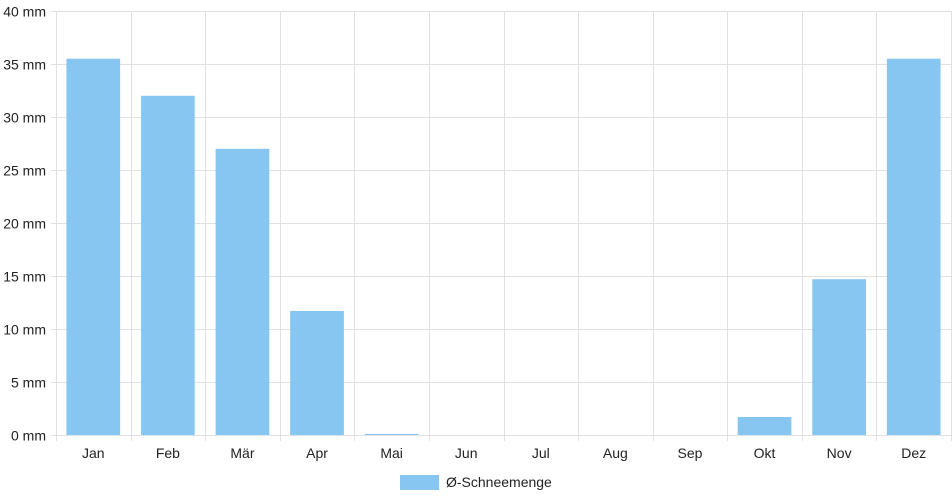 This screenshot has height=500, width=952. Describe the element at coordinates (28, 436) in the screenshot. I see `y-tick-label: 0 mm` at that location.